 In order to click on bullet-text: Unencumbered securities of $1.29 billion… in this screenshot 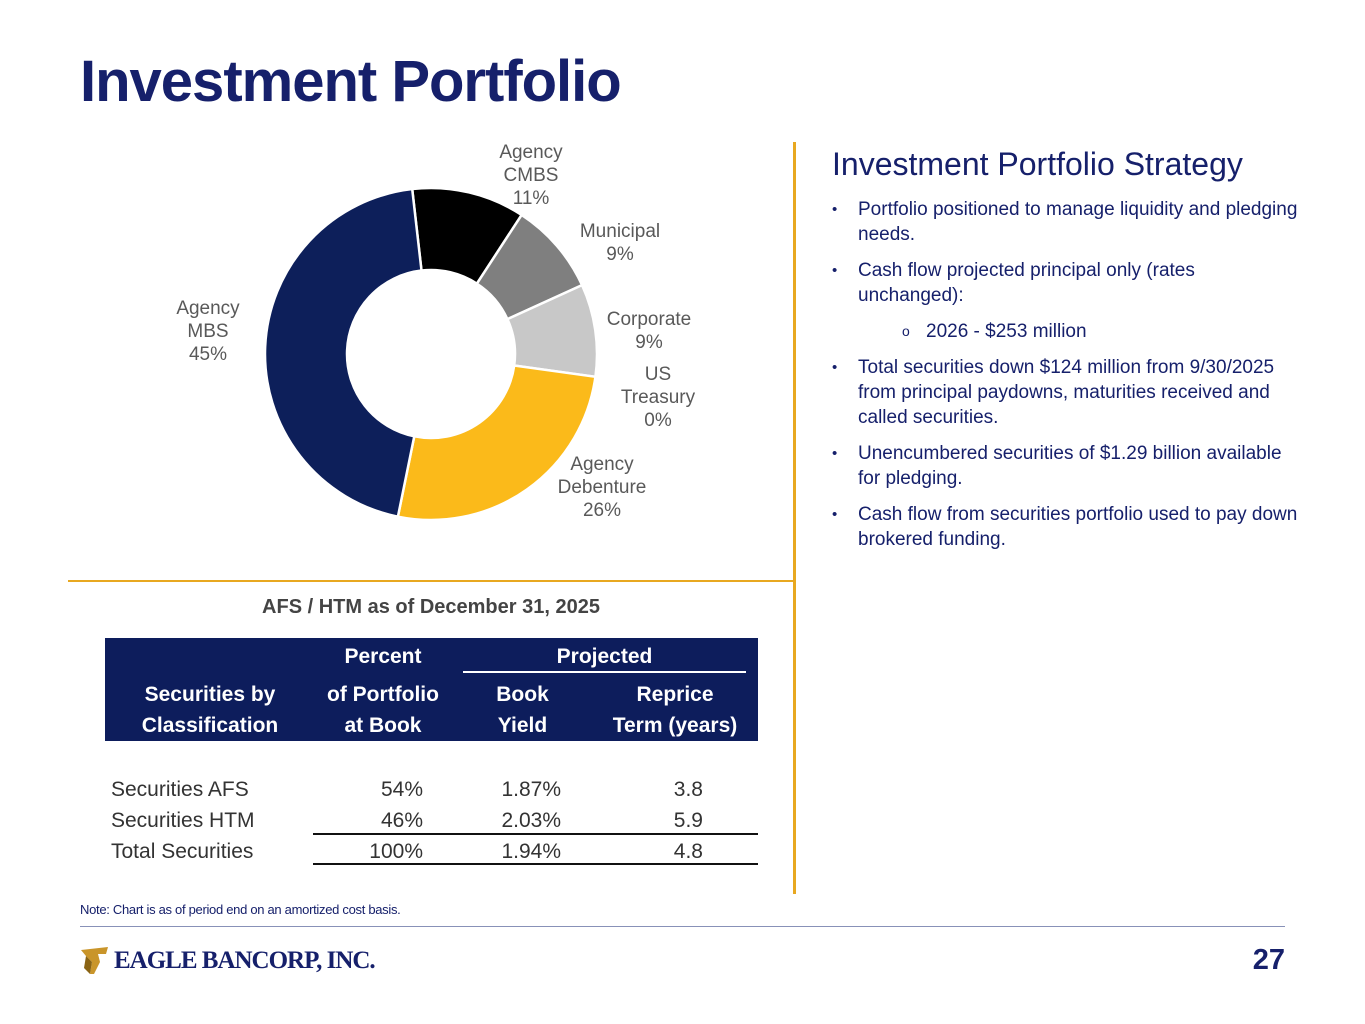, I will do `click(1070, 466)`.